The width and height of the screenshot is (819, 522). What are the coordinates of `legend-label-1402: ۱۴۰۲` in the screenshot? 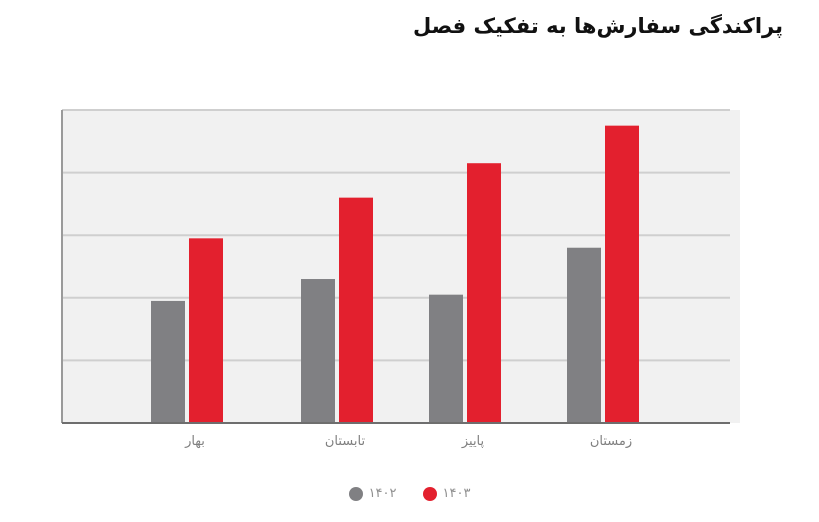 It's located at (382, 493).